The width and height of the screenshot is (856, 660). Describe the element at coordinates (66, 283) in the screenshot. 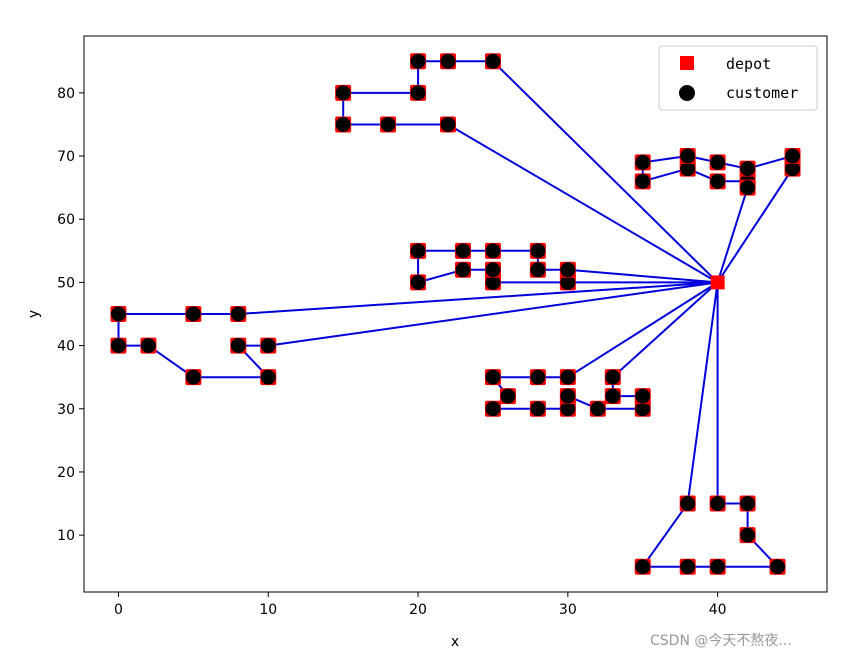

I see `y-tick-label: 50` at that location.